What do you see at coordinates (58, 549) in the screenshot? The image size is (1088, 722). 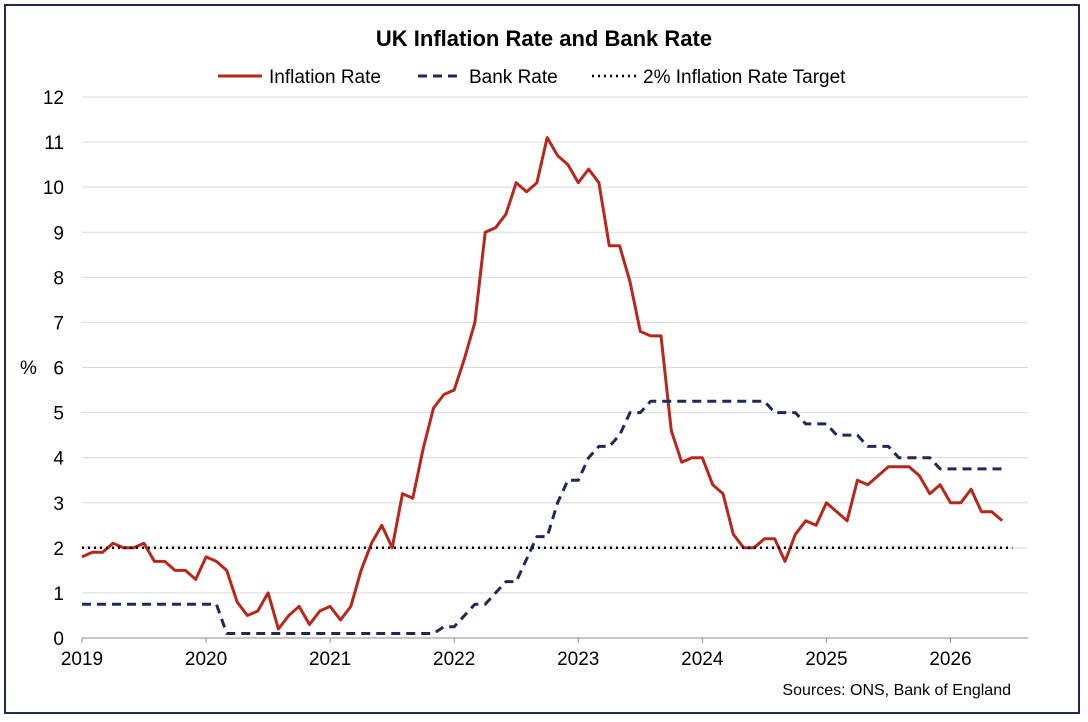 I see `y-tick-label: 2` at bounding box center [58, 549].